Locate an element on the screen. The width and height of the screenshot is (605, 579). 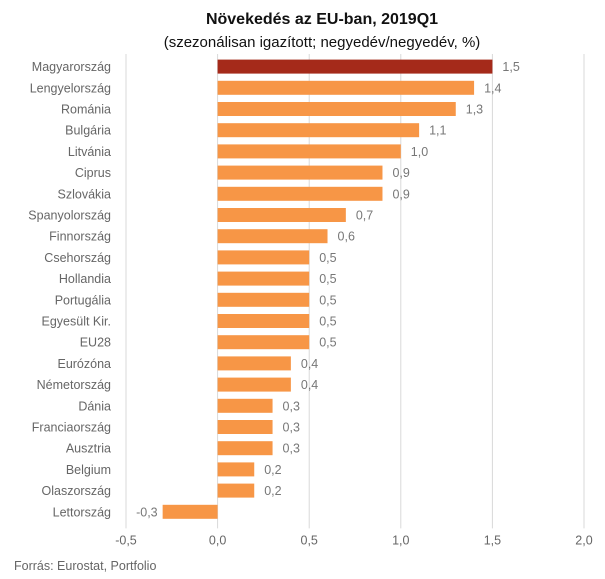
category-label-15: Németország is located at coordinates (74, 385).